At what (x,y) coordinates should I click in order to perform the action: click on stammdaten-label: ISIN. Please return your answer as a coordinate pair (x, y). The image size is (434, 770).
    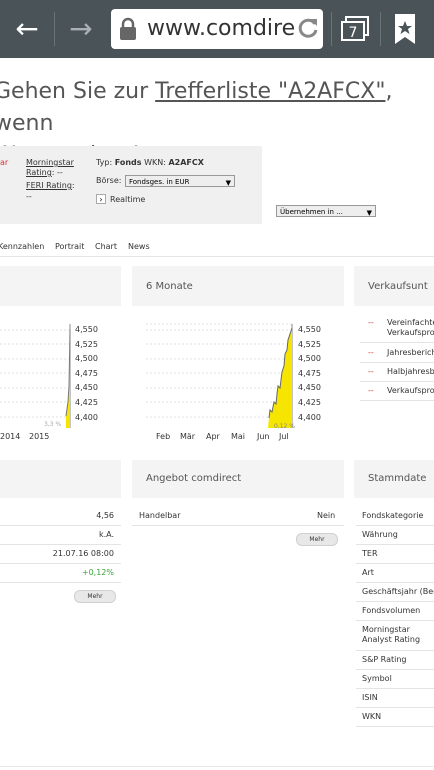
    Looking at the image, I should click on (370, 697).